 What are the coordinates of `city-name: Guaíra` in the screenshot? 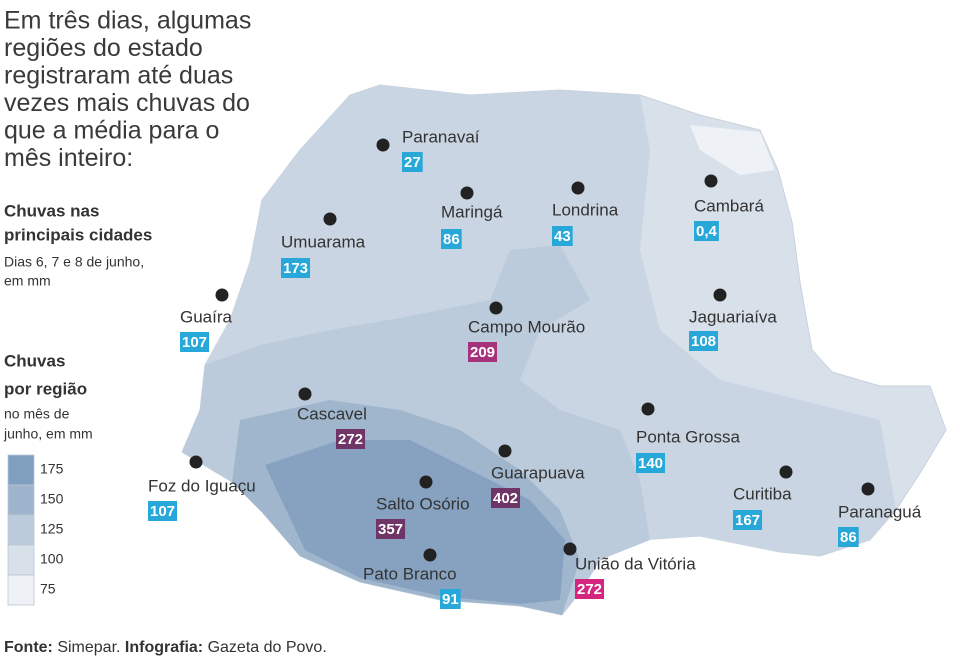 It's located at (206, 316).